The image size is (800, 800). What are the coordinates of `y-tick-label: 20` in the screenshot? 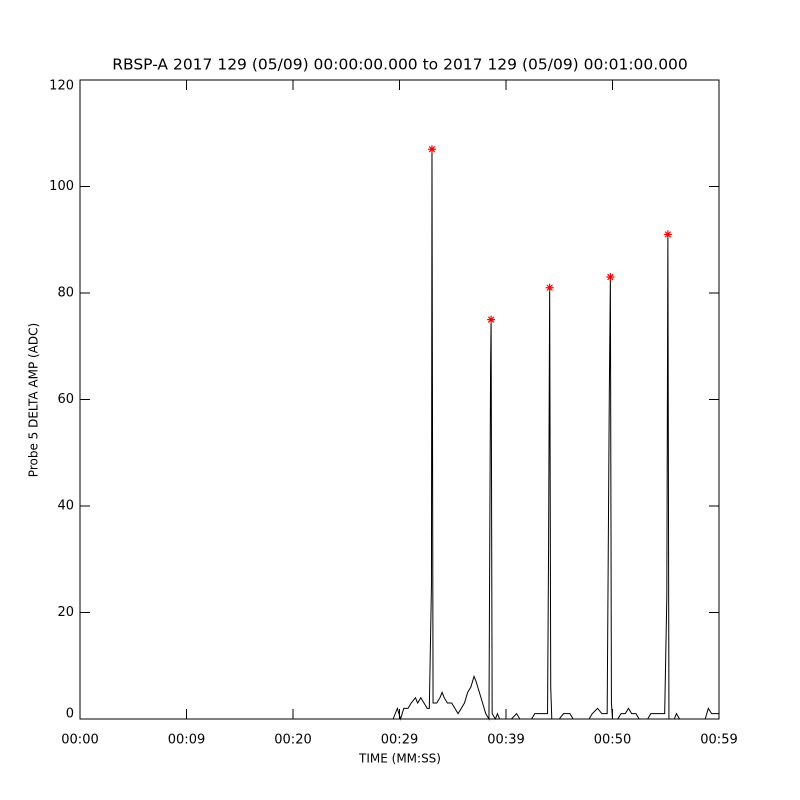 It's located at (65, 612).